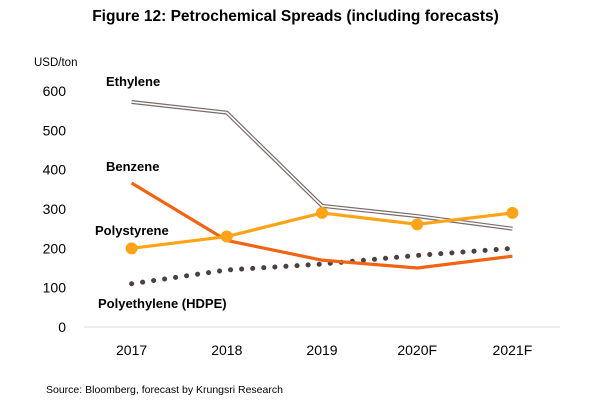  Describe the element at coordinates (132, 230) in the screenshot. I see `series-label: Polystyrene` at that location.